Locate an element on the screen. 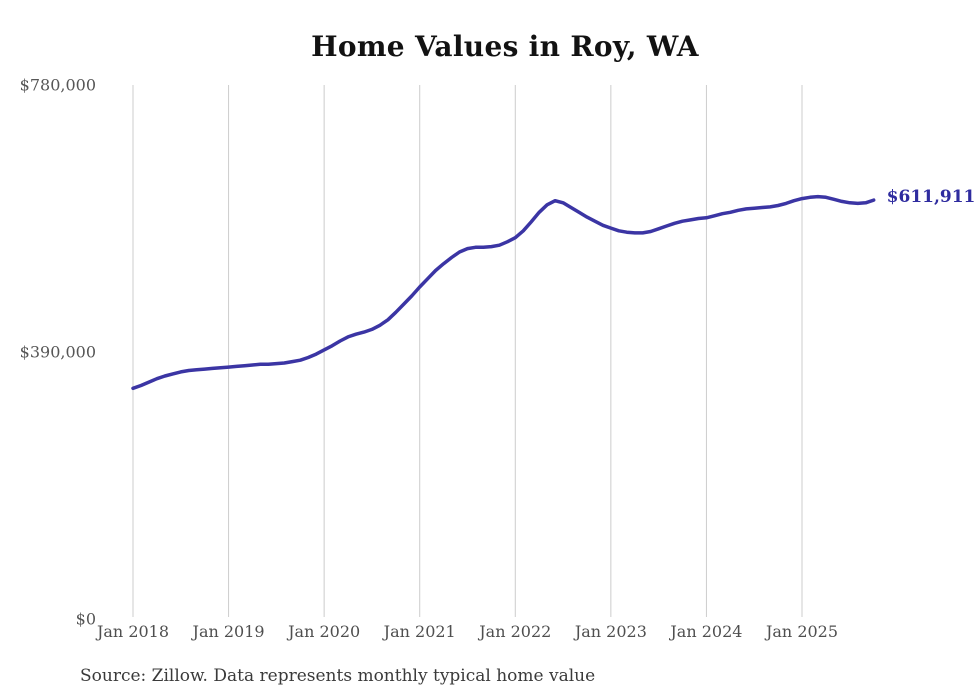  x-axis-label: Jan 2024 is located at coordinates (706, 631).